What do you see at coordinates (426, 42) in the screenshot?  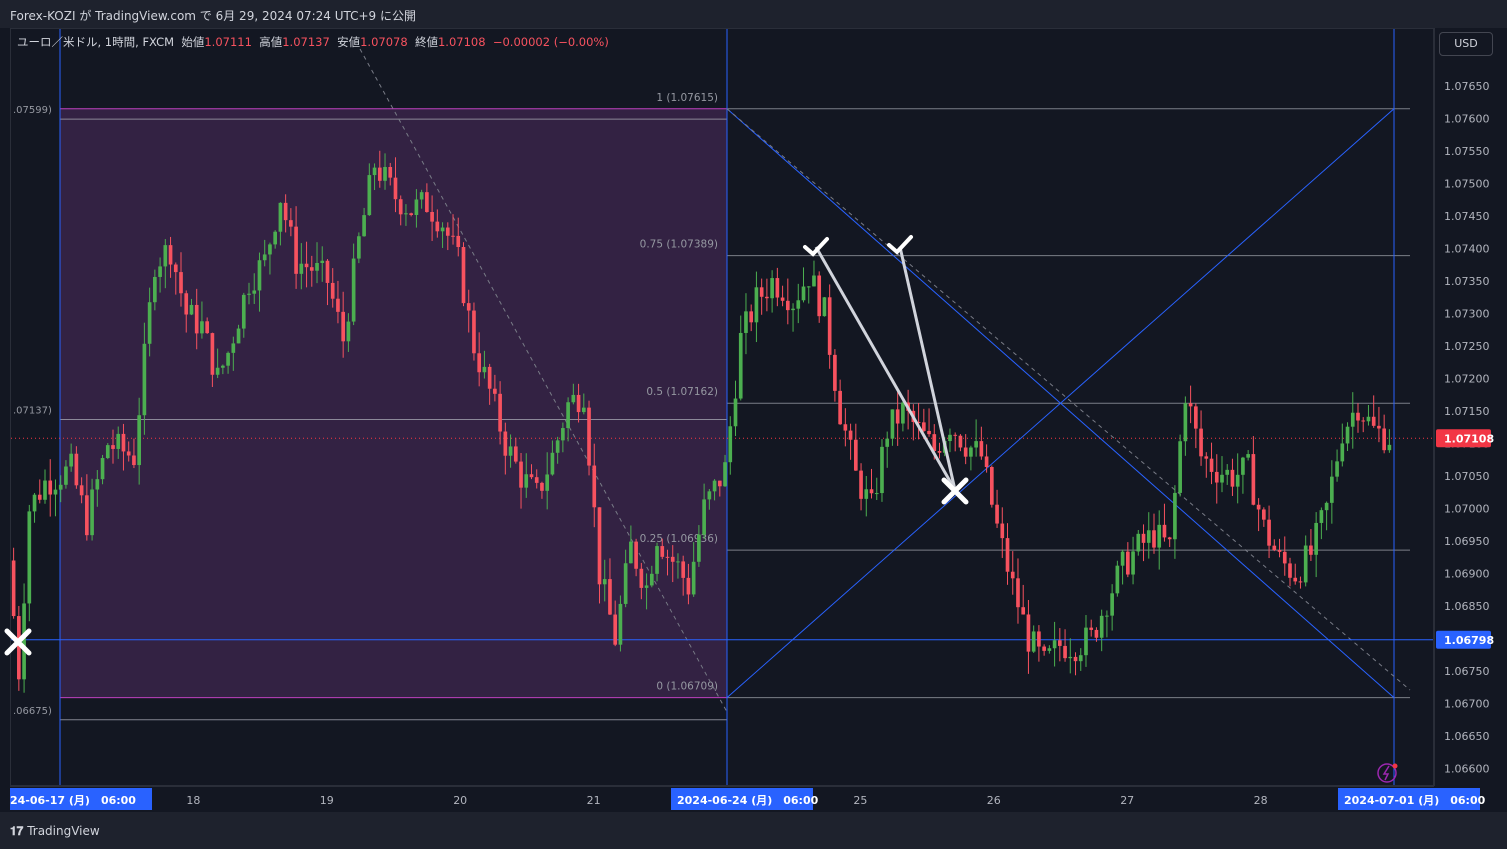 I see `close-label: 終値` at bounding box center [426, 42].